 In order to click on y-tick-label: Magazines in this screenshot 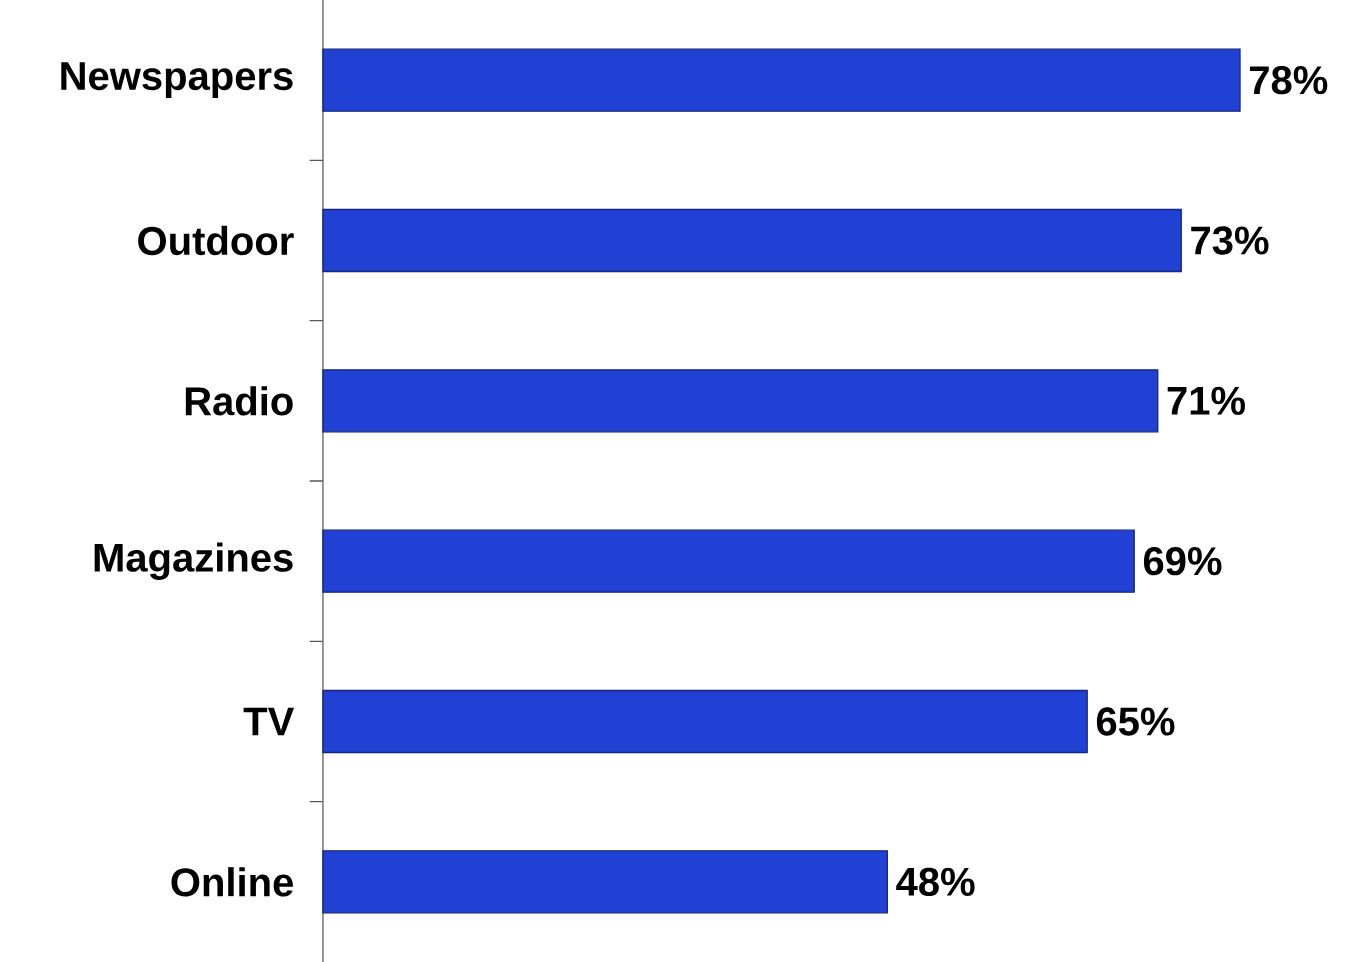, I will do `click(193, 561)`.